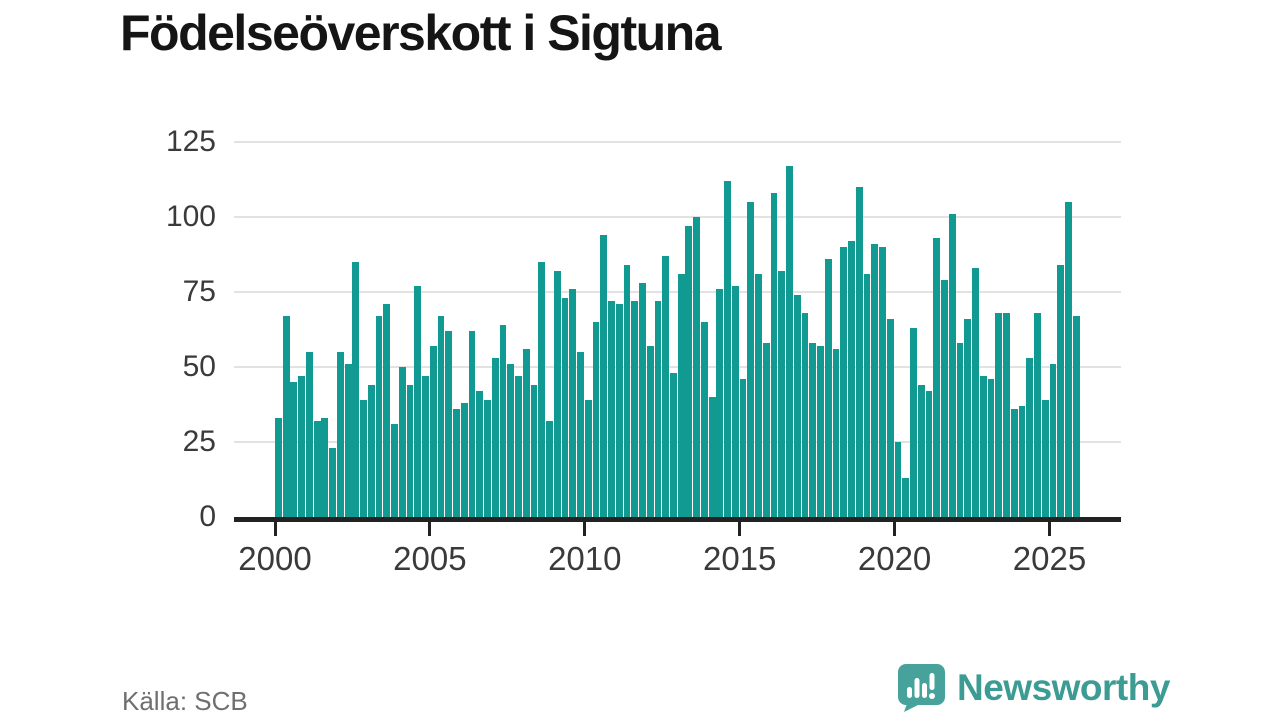 This screenshot has height=720, width=1280. I want to click on bar-2012-q2, so click(658, 409).